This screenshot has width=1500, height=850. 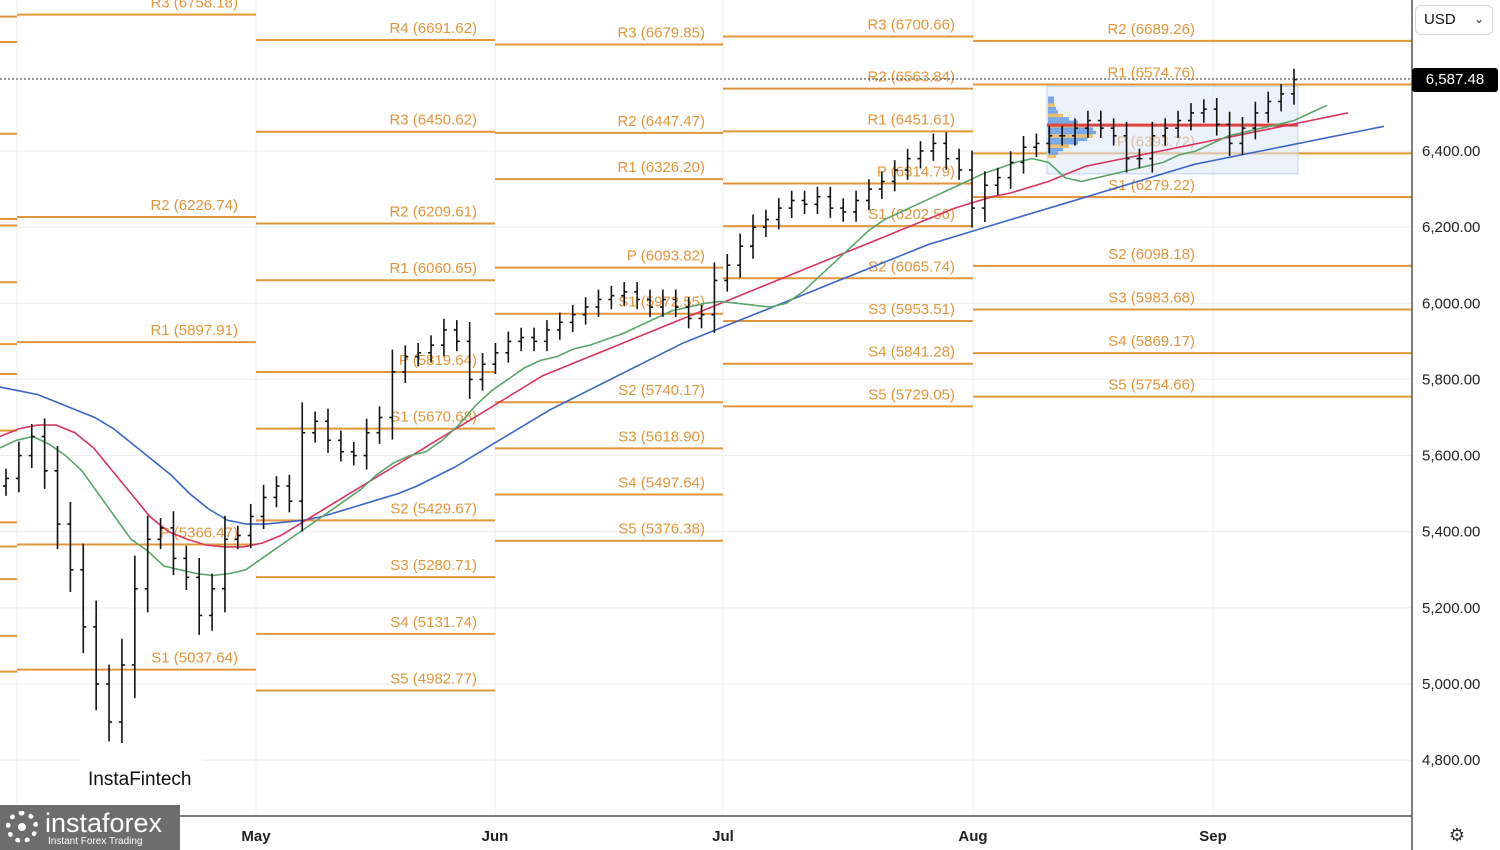 I want to click on pivot-label: R1 (6451.61), so click(x=911, y=119).